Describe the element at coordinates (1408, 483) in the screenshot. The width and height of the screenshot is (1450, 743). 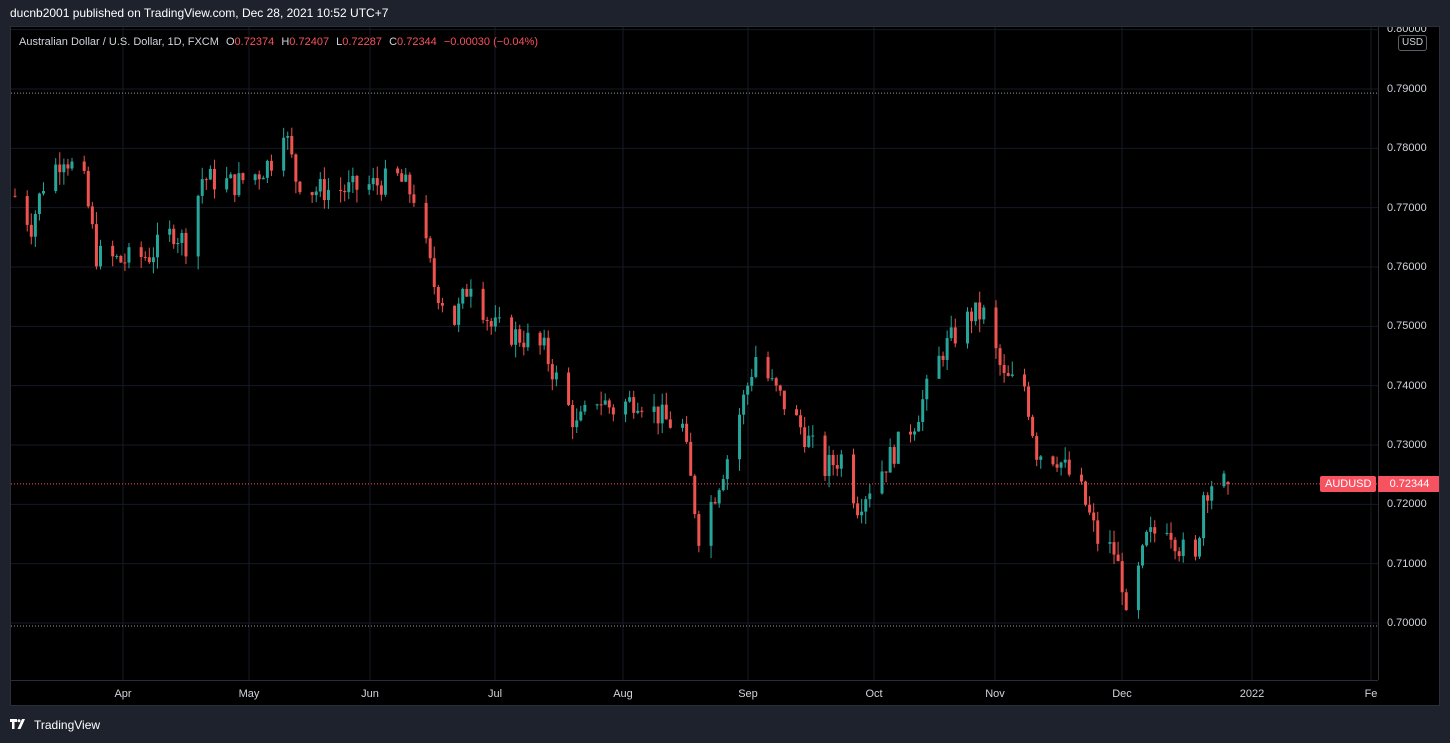
I see `last-price-label: 0.72344` at that location.